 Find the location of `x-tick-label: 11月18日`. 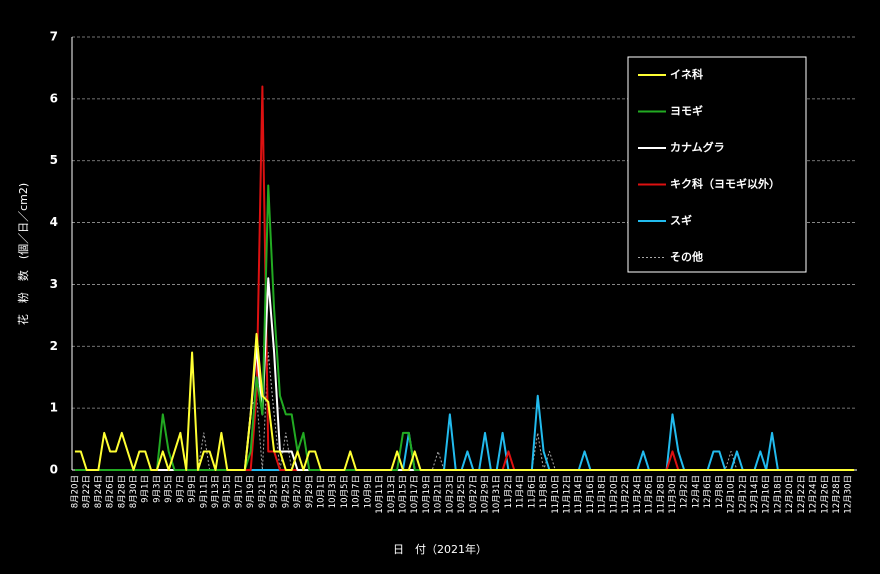

x-tick-label: 11月18日 is located at coordinates (603, 494).